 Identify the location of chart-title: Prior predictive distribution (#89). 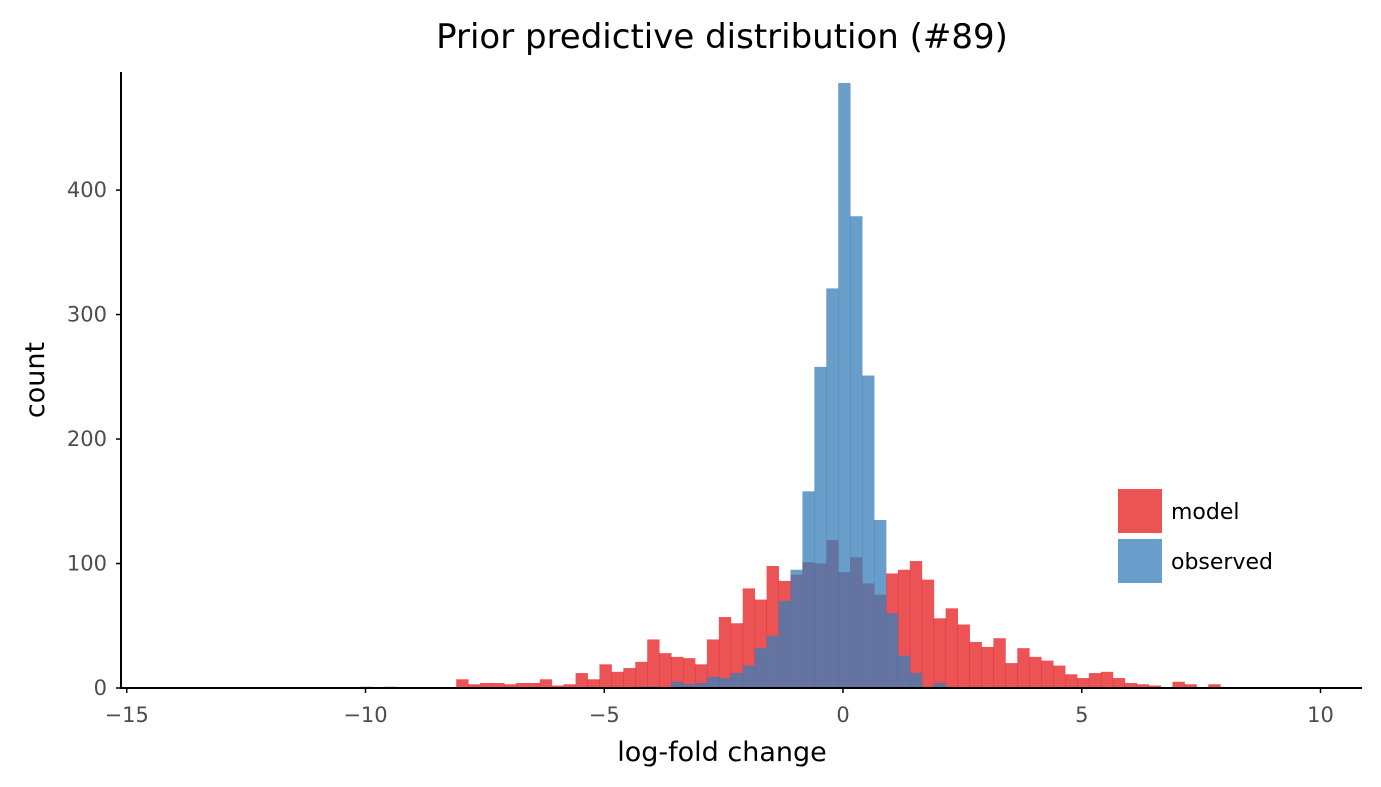
(722, 37).